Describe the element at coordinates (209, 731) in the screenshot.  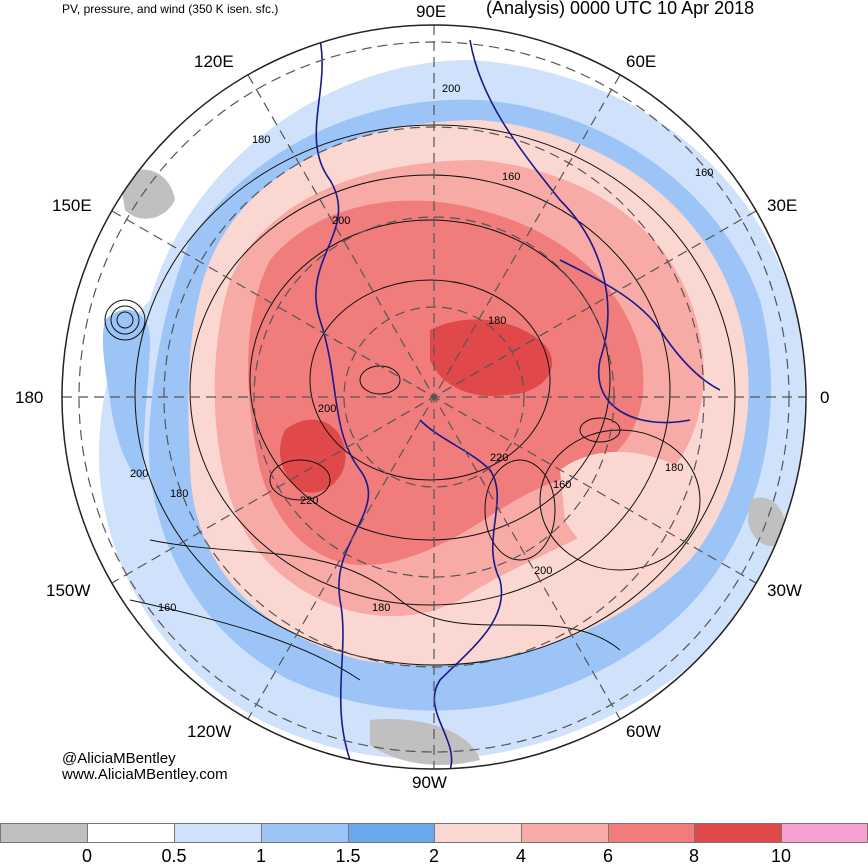
I see `lon-label-120w: 120W` at that location.